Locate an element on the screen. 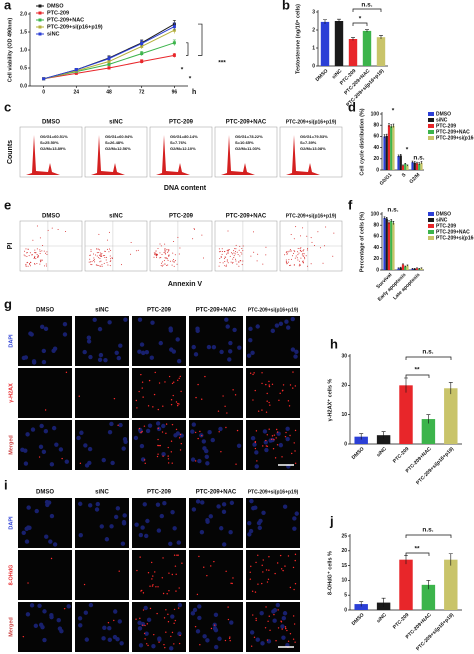  panel-title: siNC is located at coordinates (116, 123).